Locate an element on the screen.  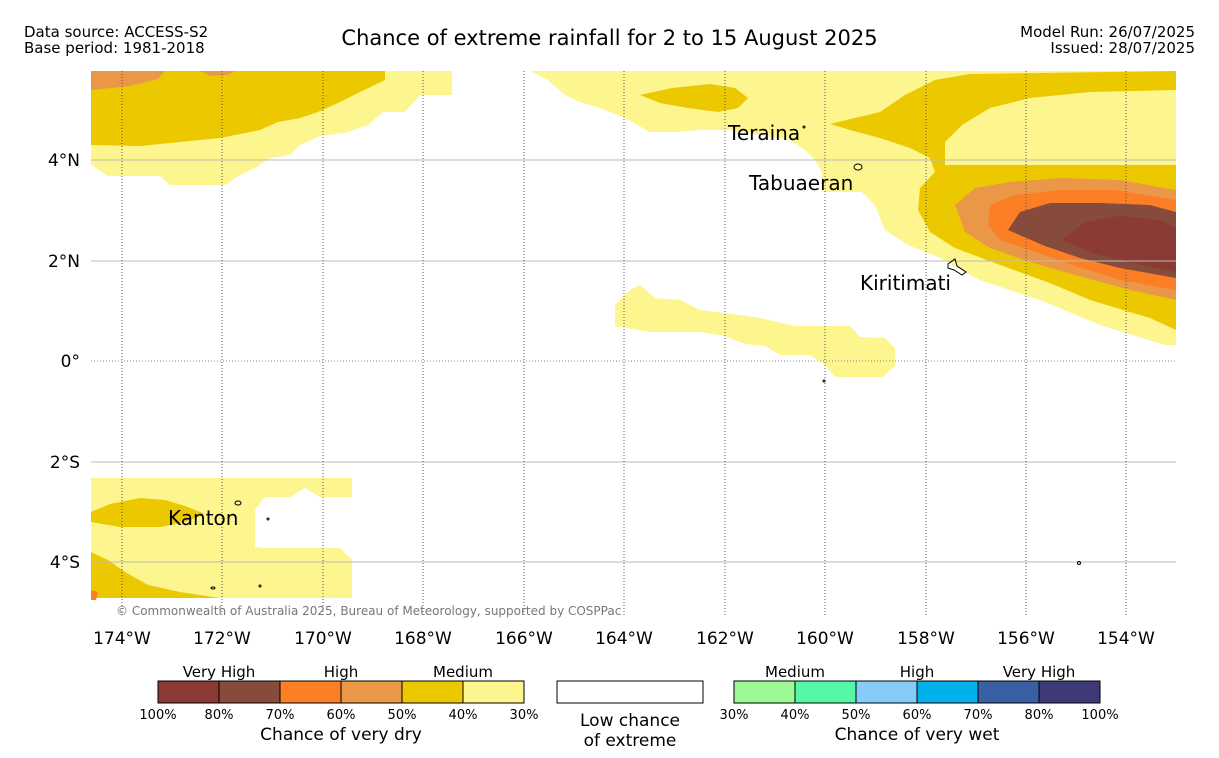
legend-dry-tick-label: 40% is located at coordinates (463, 715).